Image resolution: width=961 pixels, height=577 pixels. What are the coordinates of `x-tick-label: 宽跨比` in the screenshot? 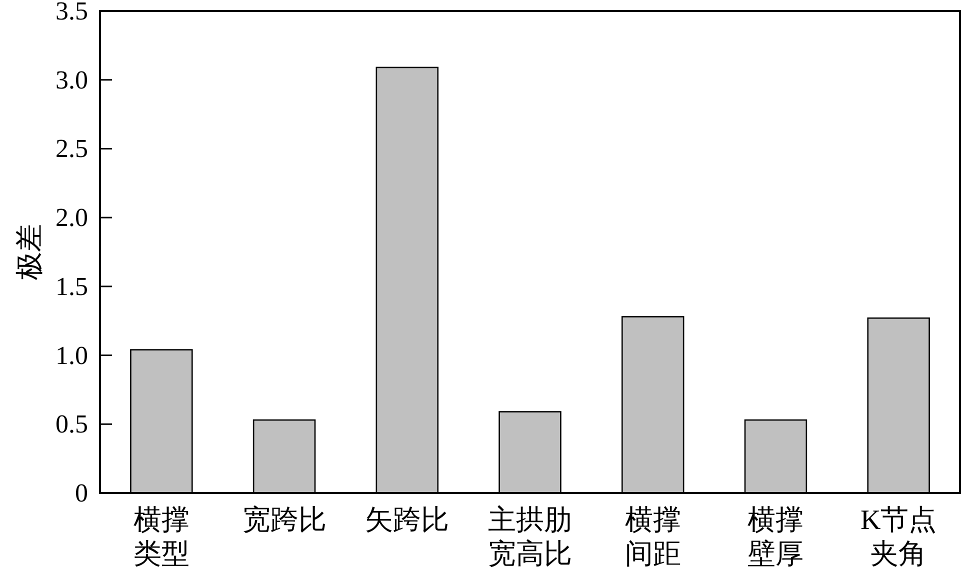 It's located at (284, 520).